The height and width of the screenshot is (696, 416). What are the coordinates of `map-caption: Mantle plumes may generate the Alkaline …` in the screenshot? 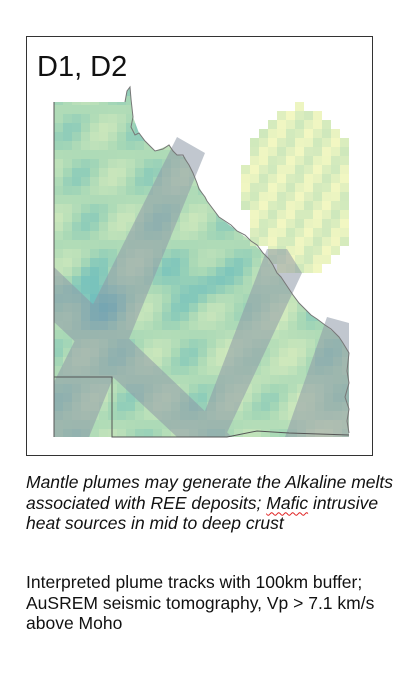 It's located at (211, 503).